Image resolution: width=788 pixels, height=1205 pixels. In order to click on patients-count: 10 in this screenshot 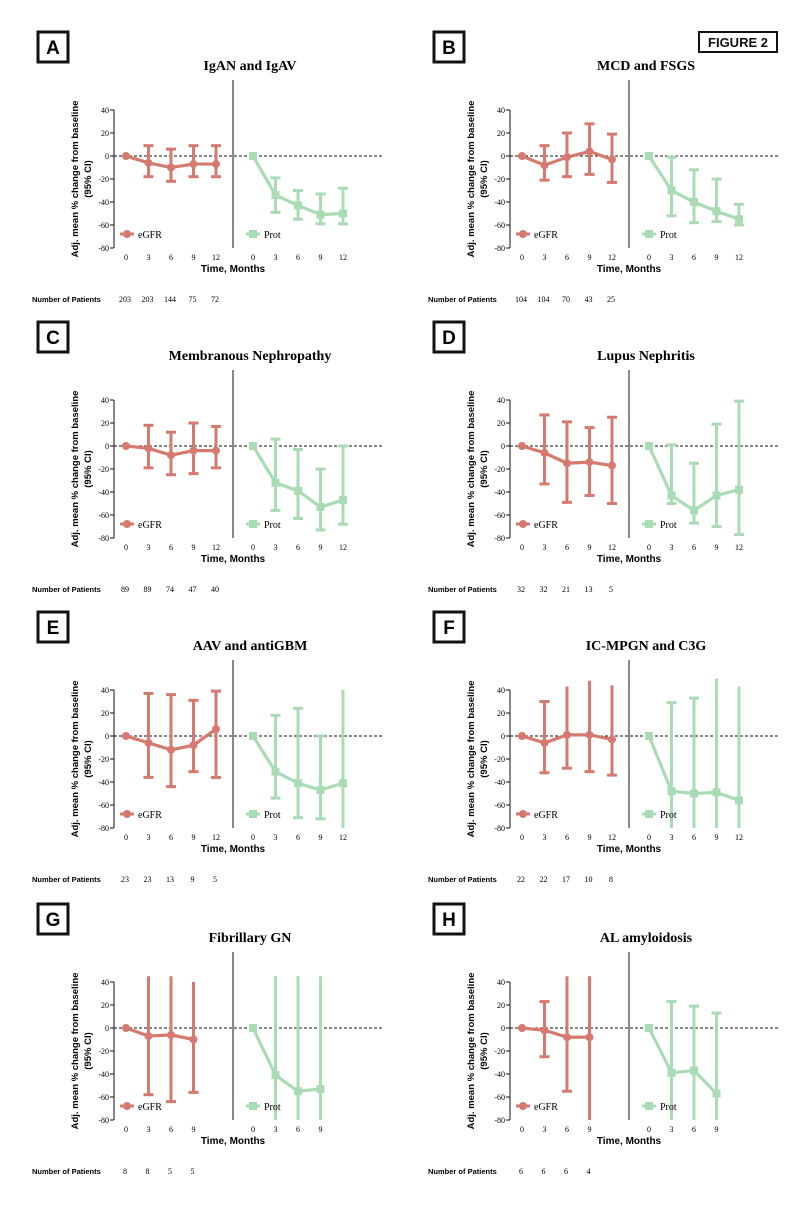, I will do `click(589, 879)`.